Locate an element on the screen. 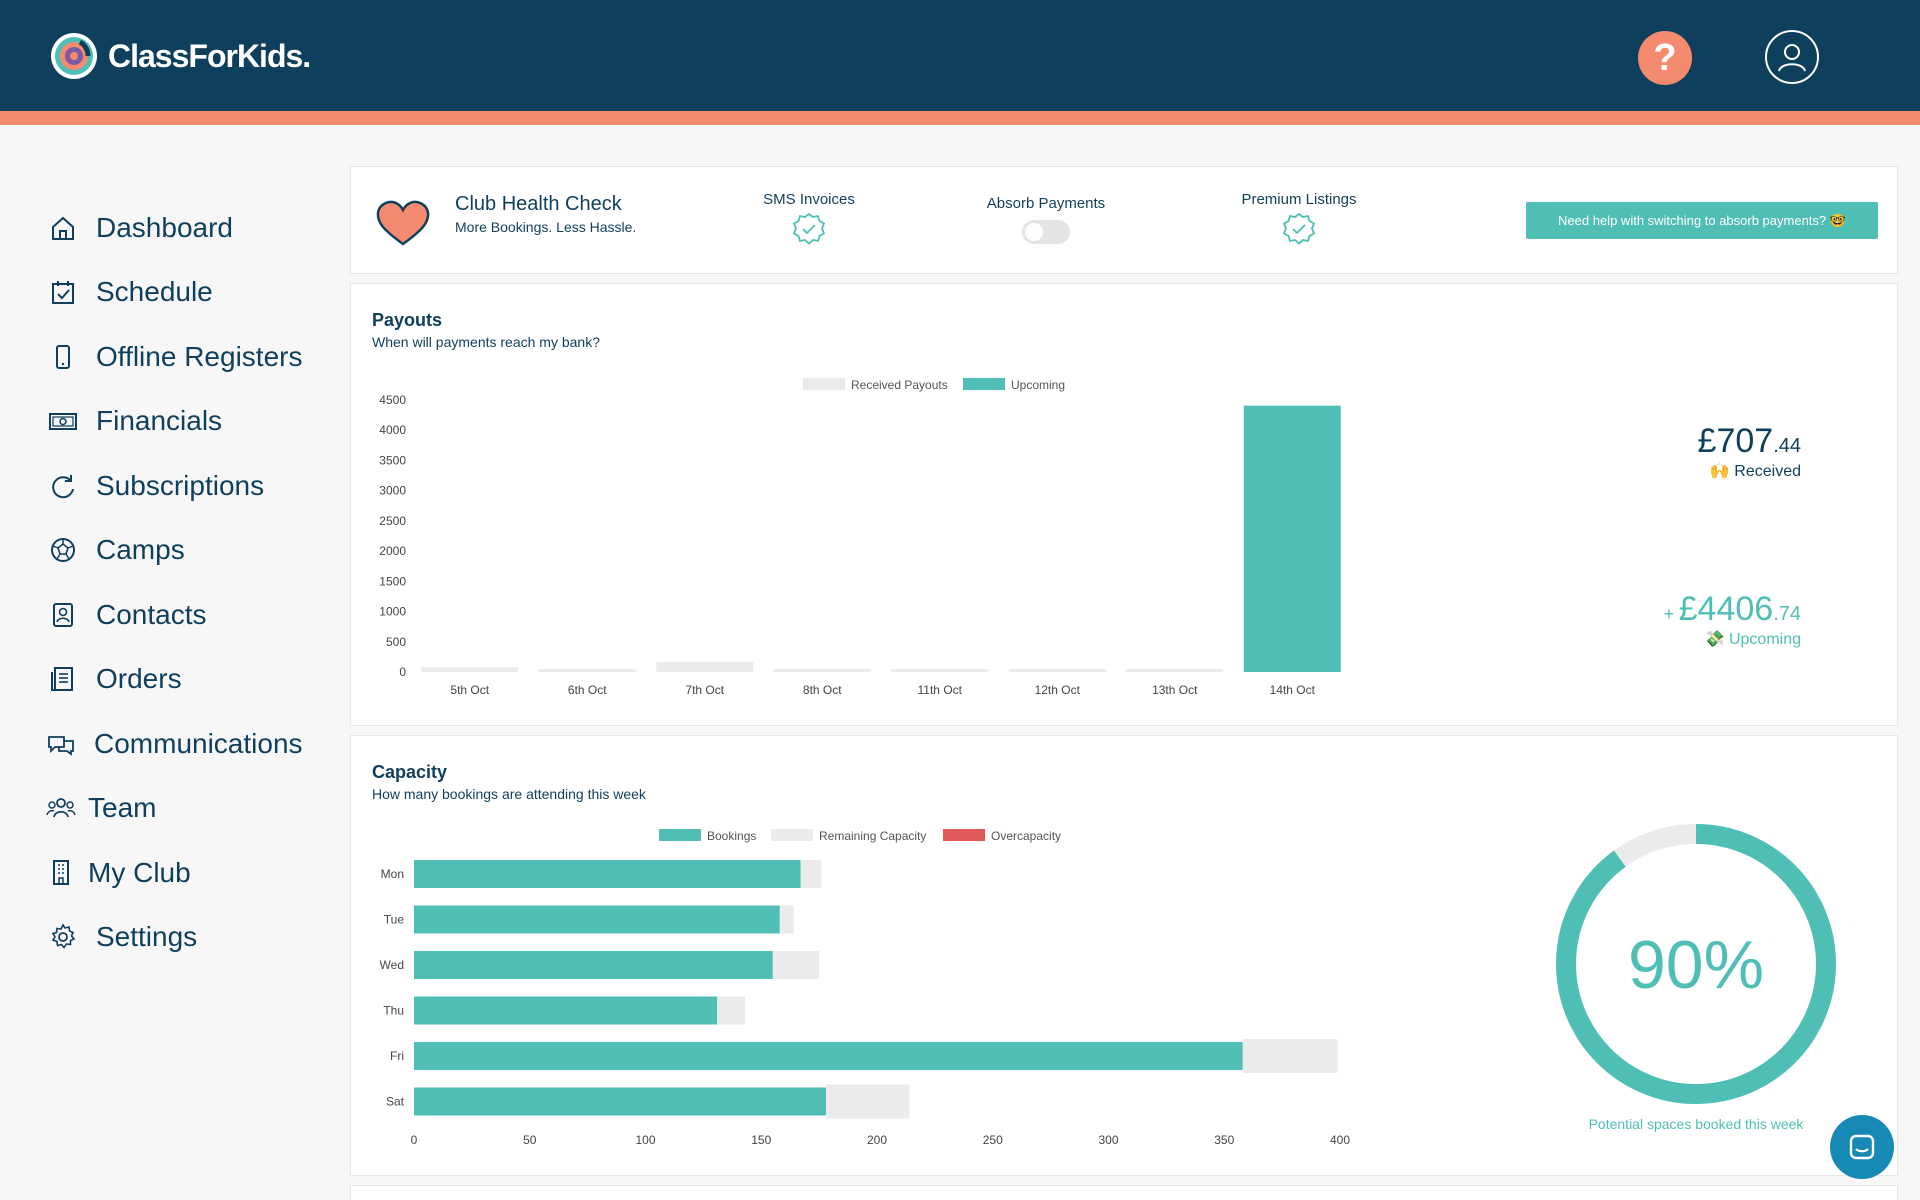  sidebar-item-camps: Camps is located at coordinates (116, 550).